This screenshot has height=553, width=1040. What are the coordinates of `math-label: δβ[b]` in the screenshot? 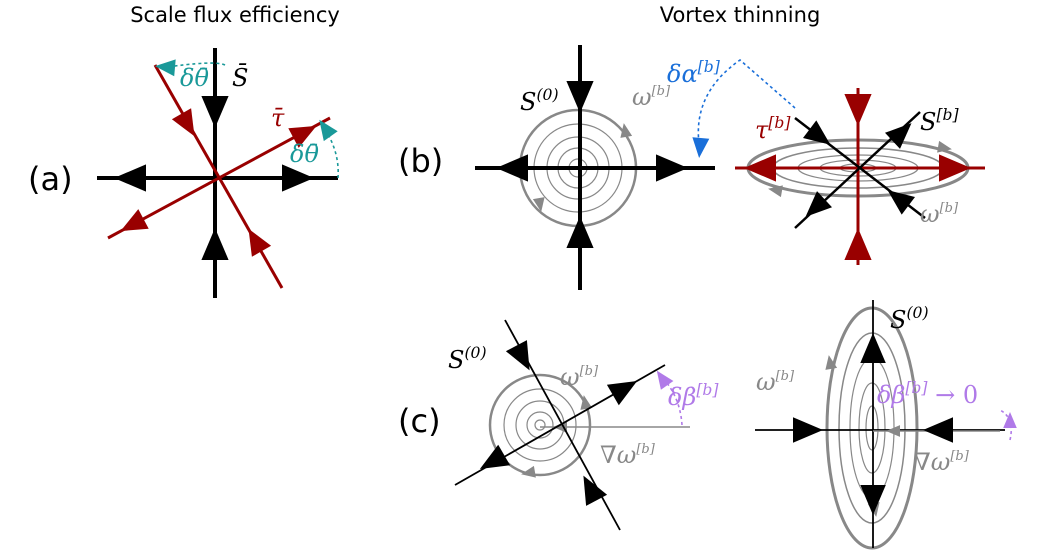 It's located at (693, 396).